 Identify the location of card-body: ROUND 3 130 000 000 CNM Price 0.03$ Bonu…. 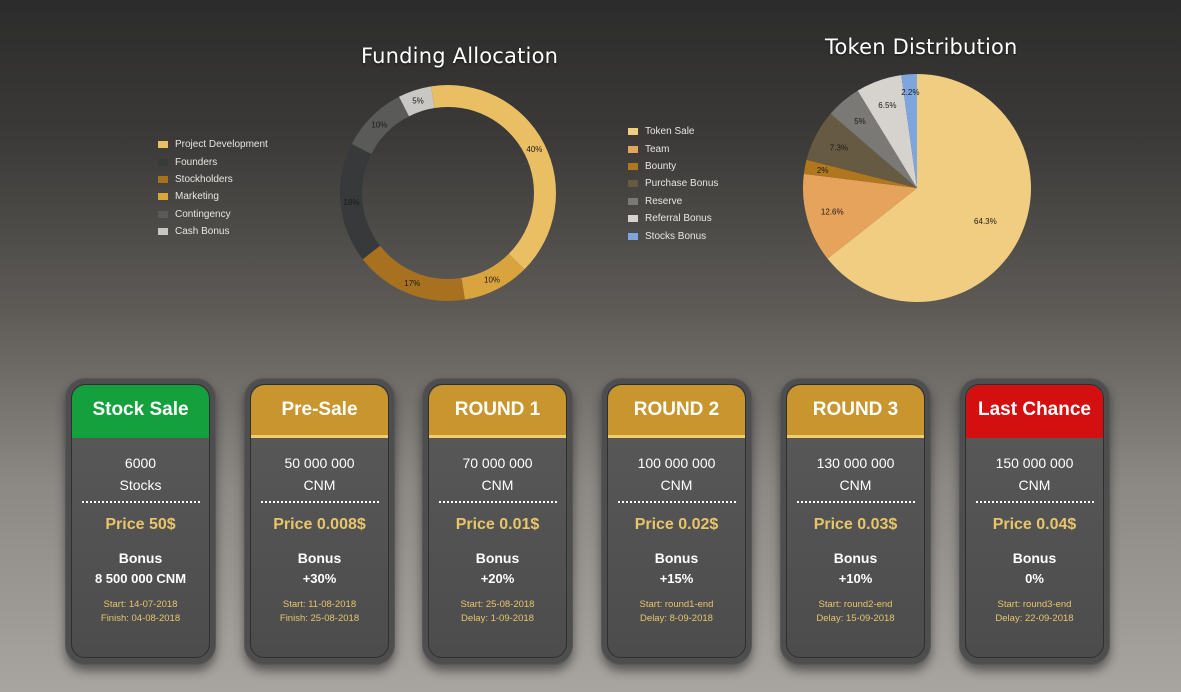
(855, 521).